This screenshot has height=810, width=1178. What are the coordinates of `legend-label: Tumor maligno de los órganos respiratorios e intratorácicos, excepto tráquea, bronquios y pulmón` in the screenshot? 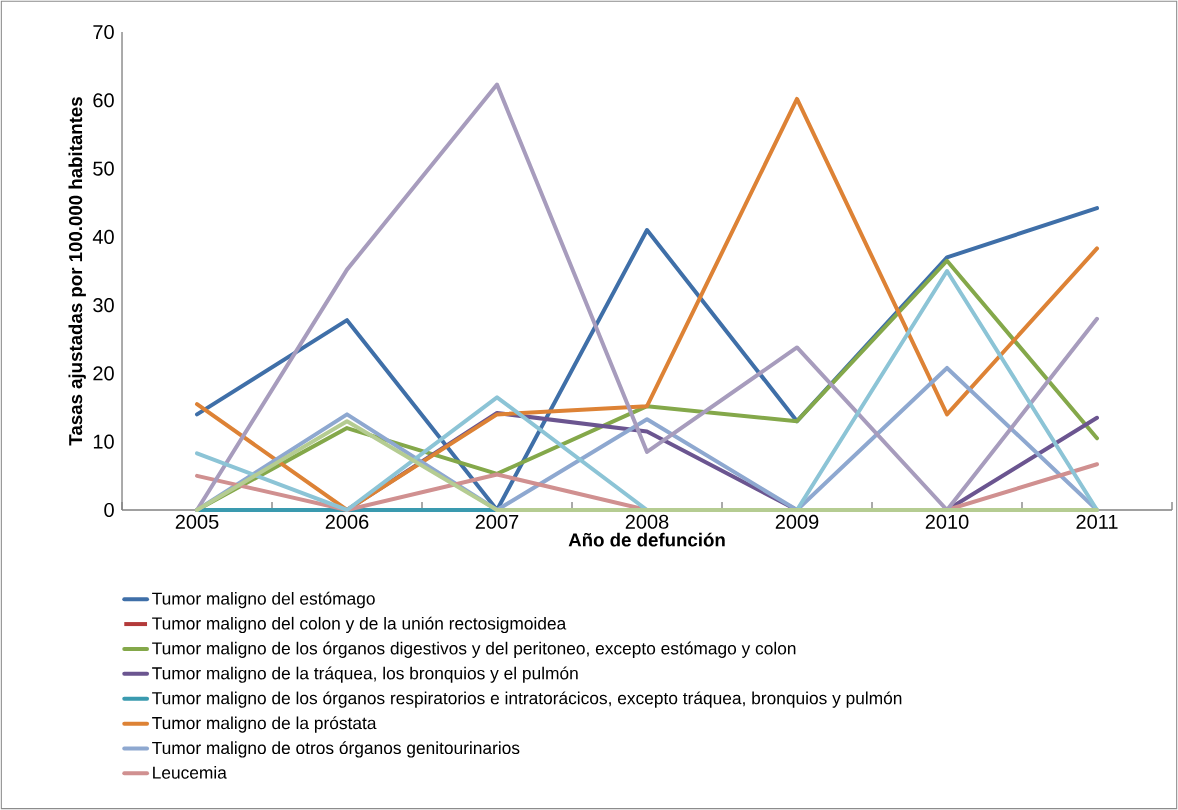 It's located at (527, 699).